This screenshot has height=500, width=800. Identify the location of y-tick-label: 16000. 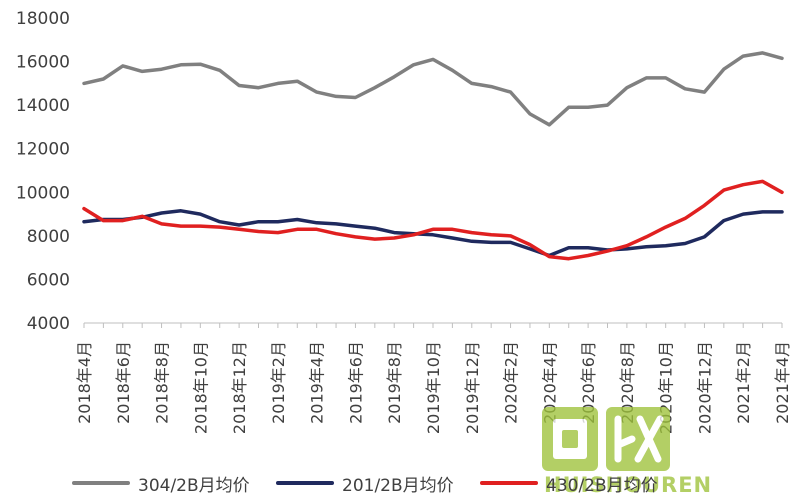
(43, 63).